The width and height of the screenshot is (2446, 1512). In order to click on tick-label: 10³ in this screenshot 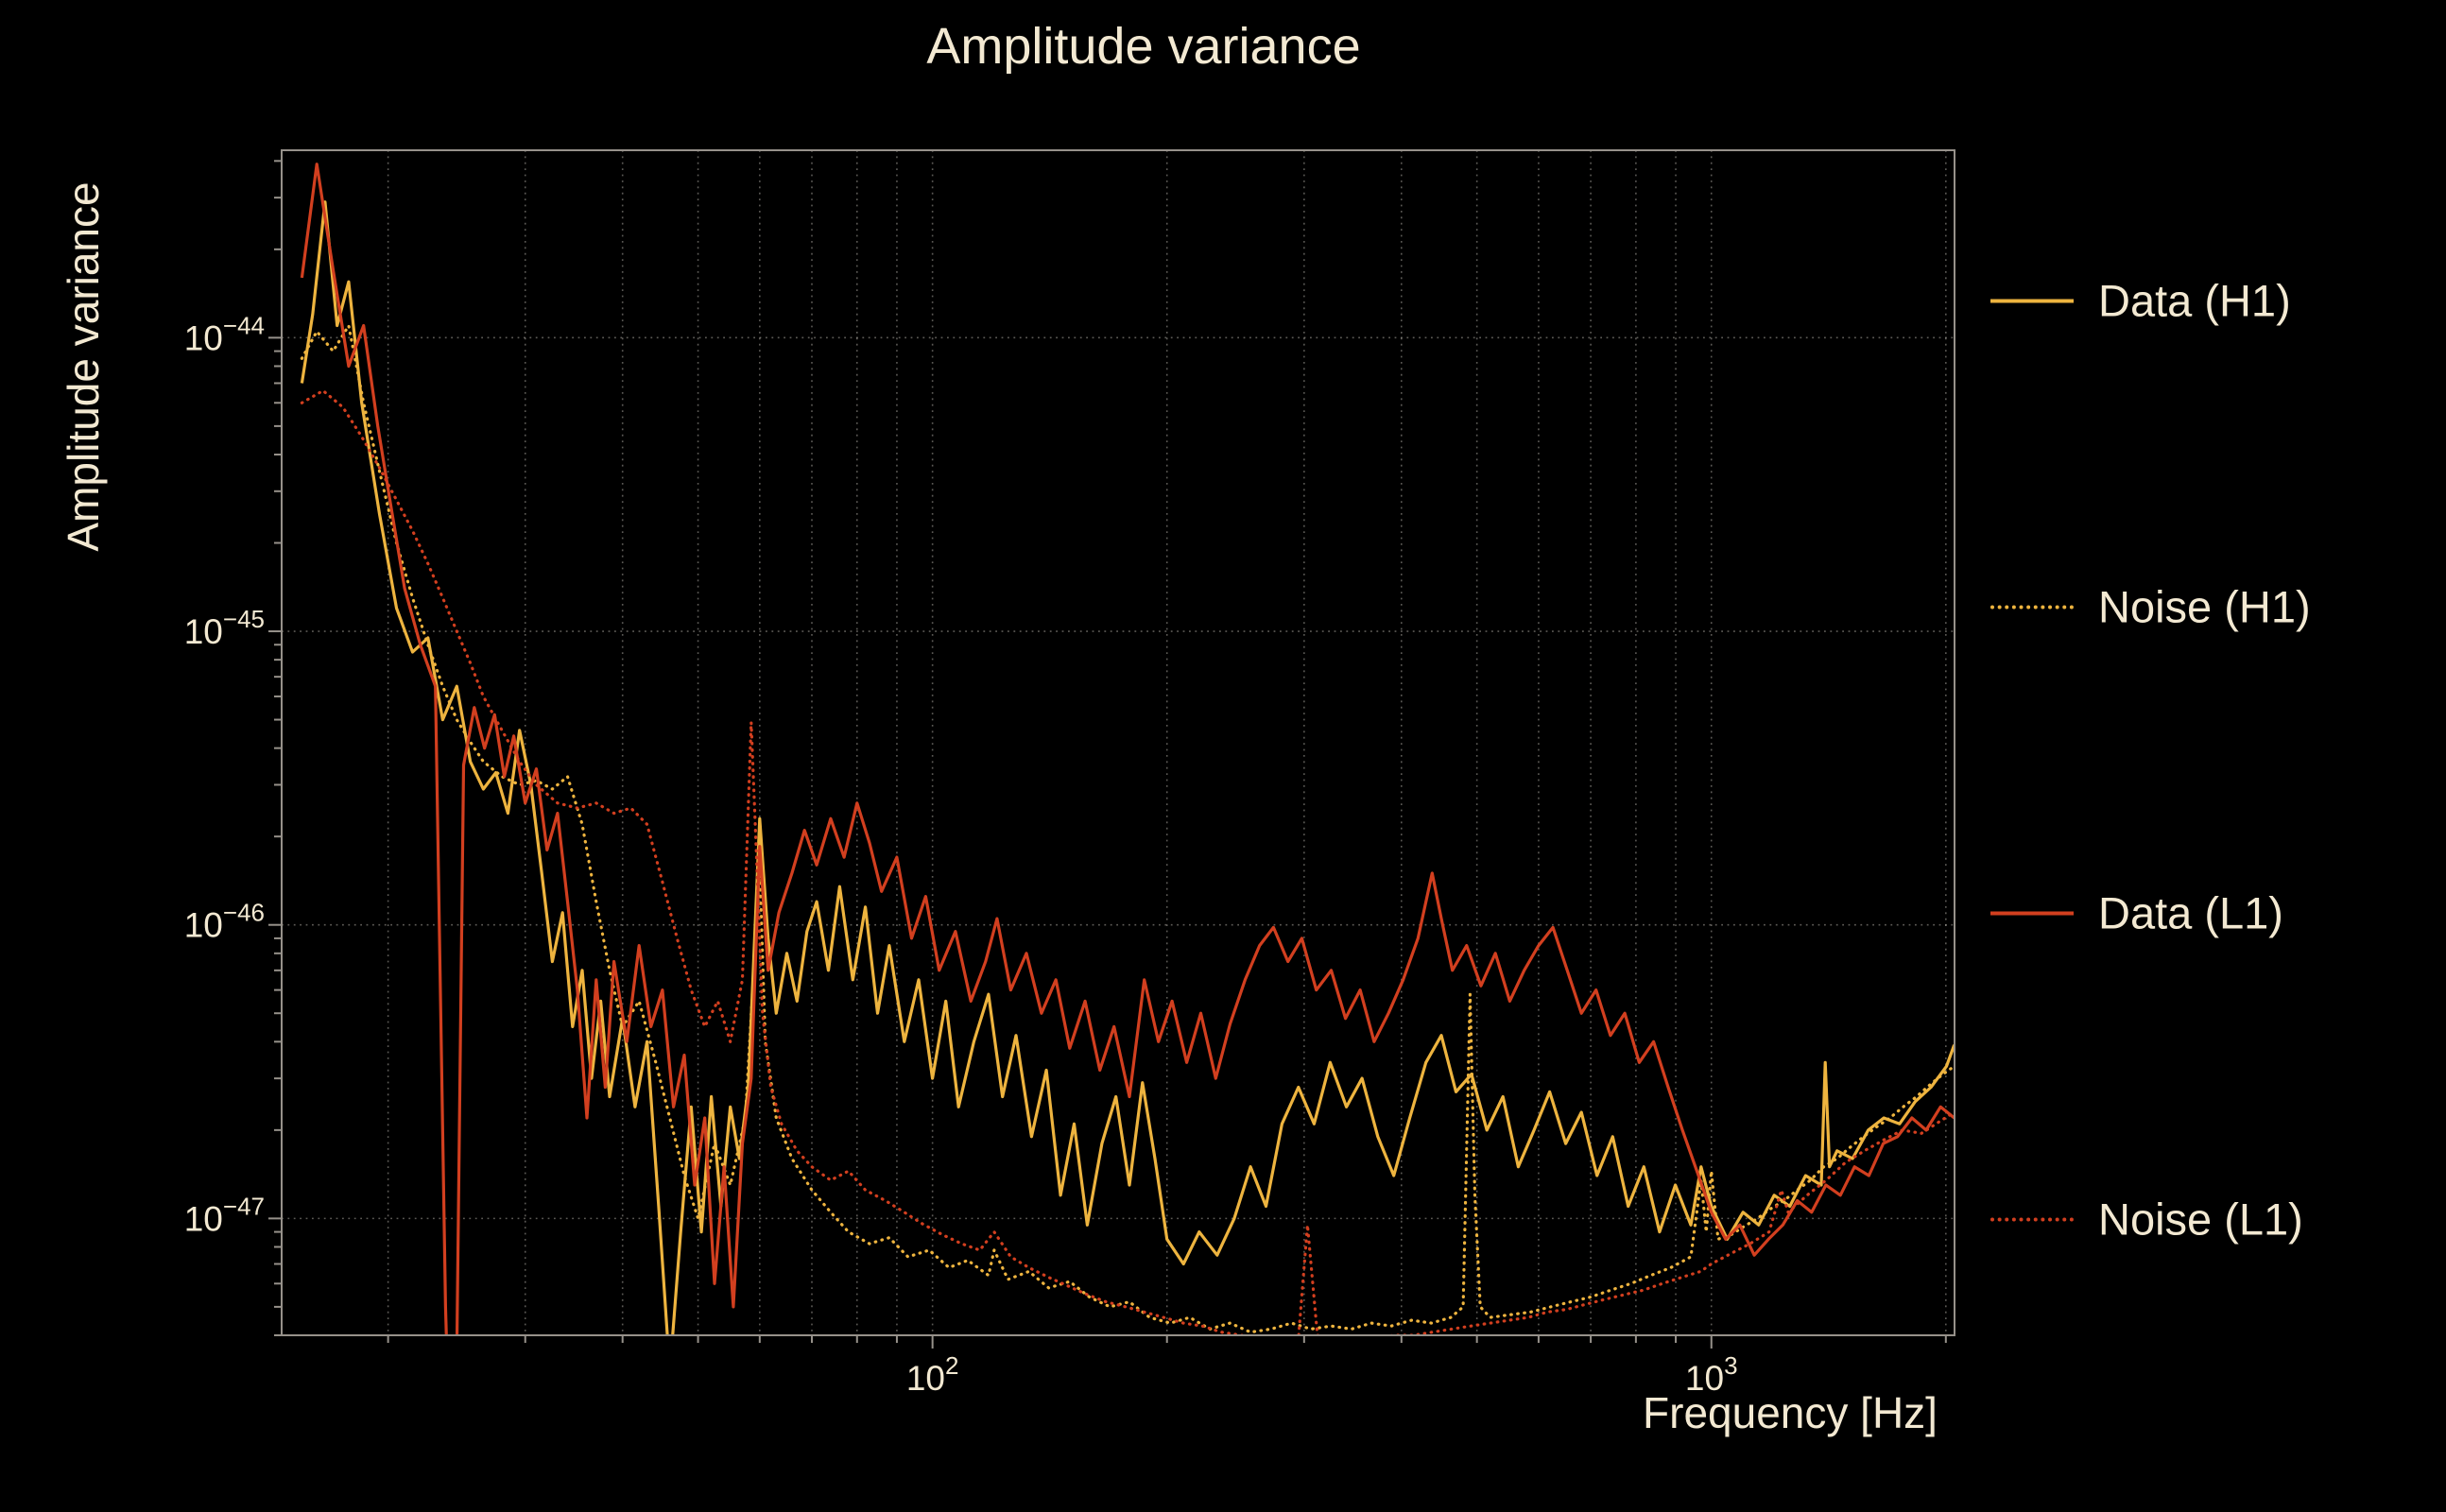, I will do `click(1712, 1374)`.